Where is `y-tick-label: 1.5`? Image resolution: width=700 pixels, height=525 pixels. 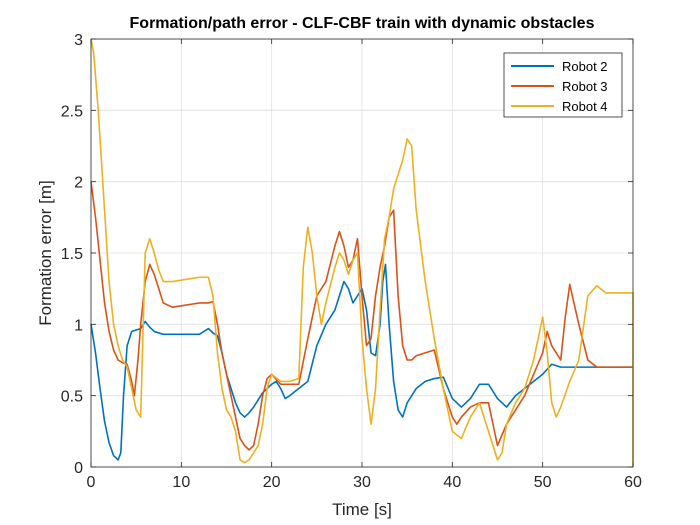
y-tick-label: 1.5 is located at coordinates (72, 254).